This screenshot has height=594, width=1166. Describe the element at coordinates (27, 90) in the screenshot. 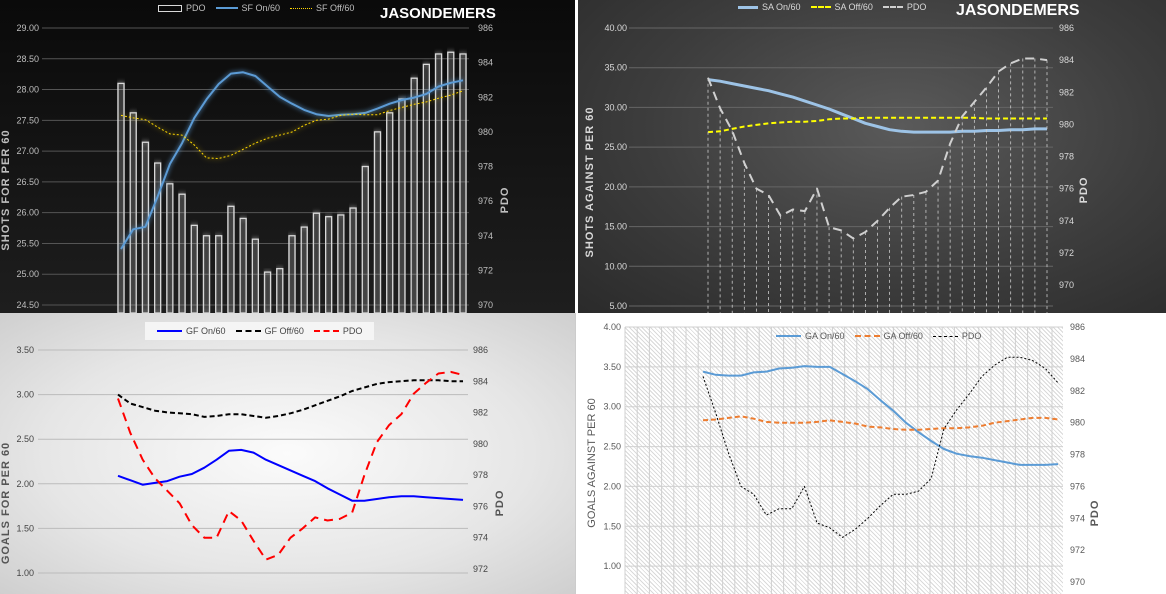

I see `y-tick-label: 28.00` at that location.